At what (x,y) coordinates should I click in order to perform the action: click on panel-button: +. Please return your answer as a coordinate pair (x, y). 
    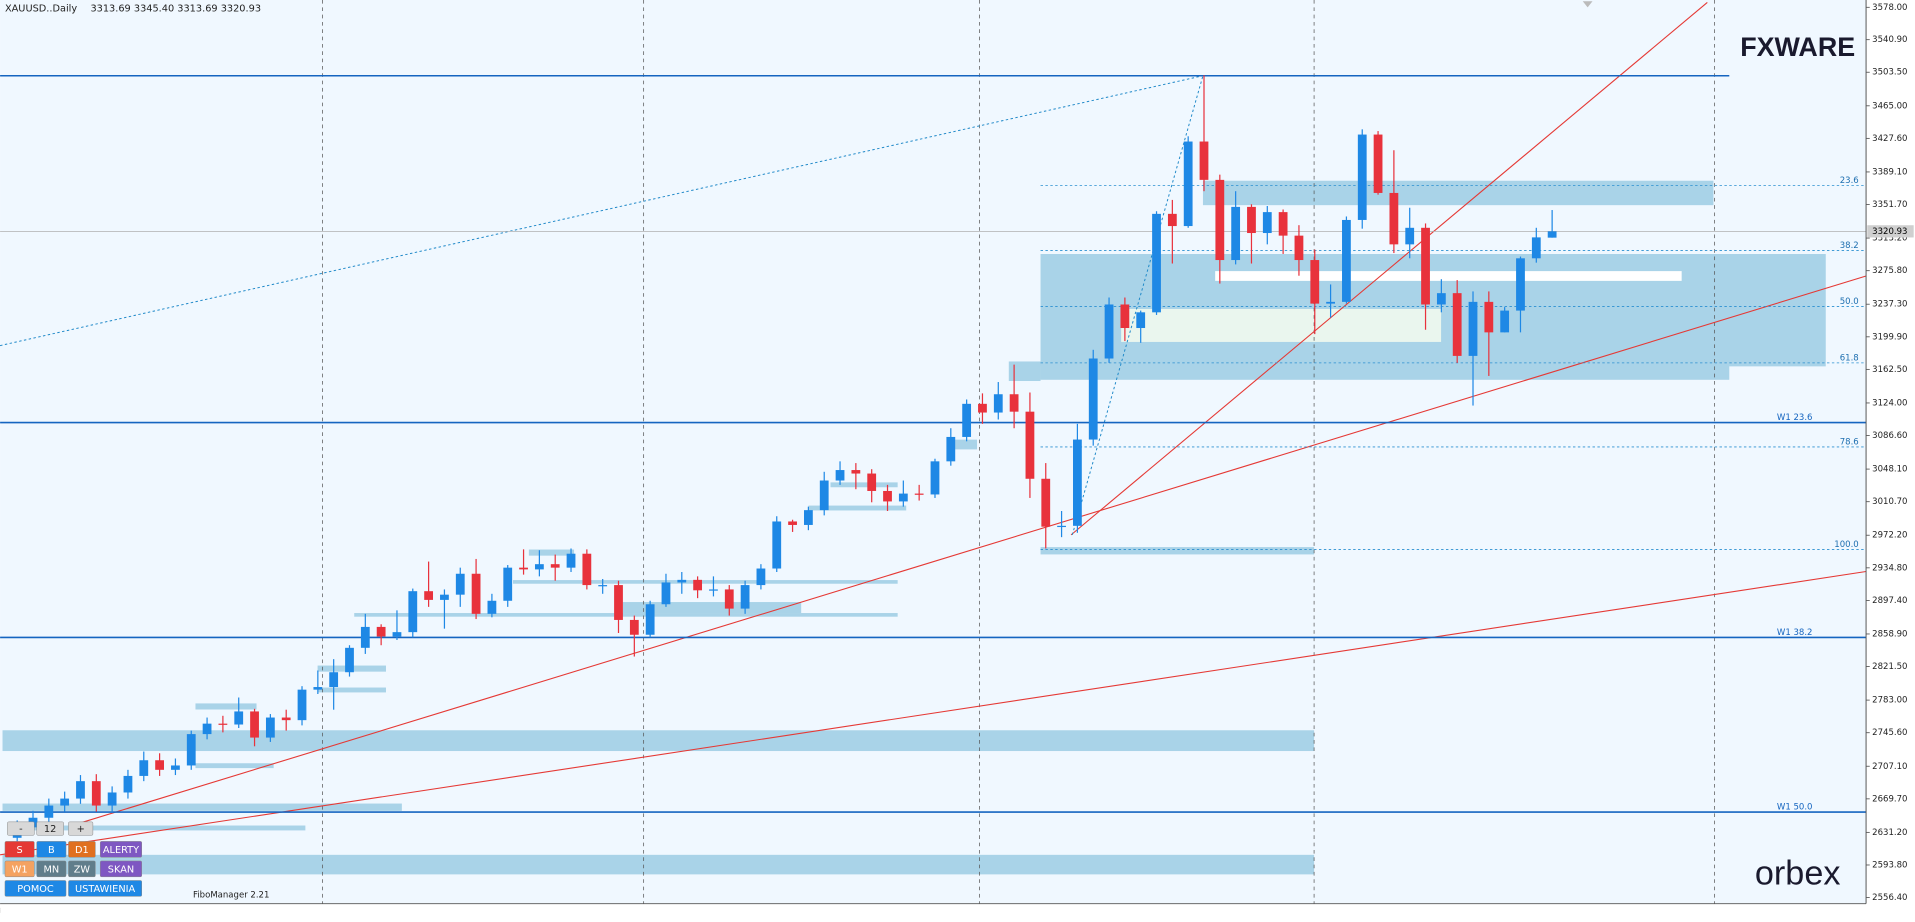
    Looking at the image, I should click on (81, 828).